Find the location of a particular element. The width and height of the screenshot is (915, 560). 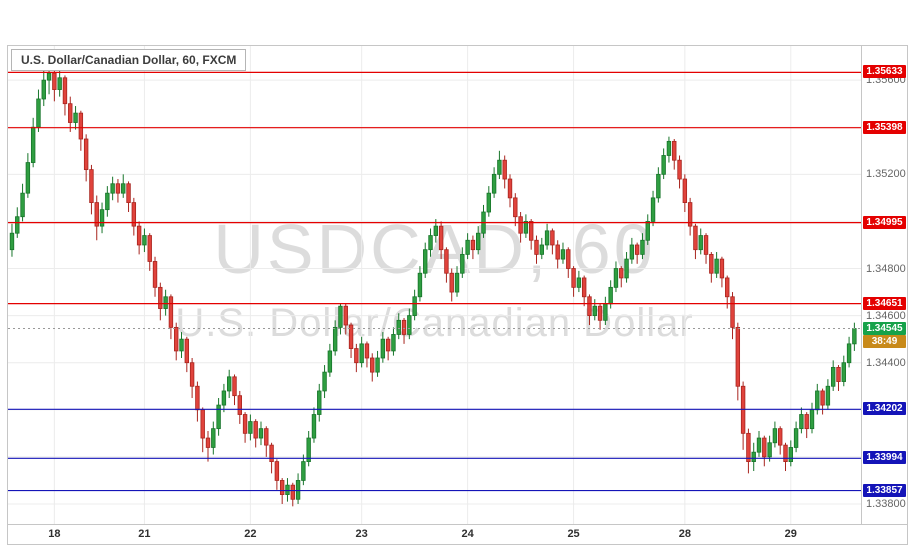

symbol-legend: U.S. Dollar/Canadian Dollar, 60, FXCM is located at coordinates (129, 60).